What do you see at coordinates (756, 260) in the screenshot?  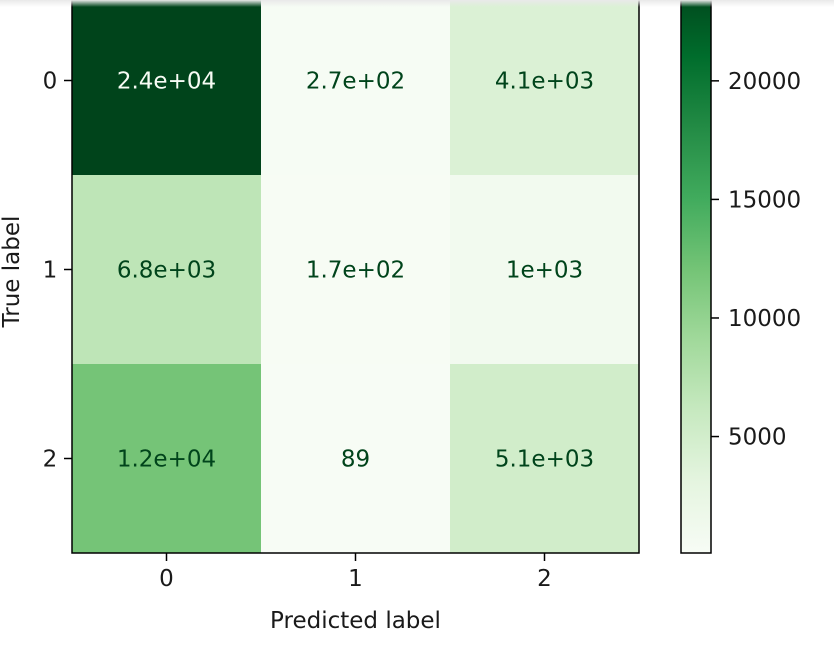 I see `colorbar-ticks: 5000 10000 15000 20000` at bounding box center [756, 260].